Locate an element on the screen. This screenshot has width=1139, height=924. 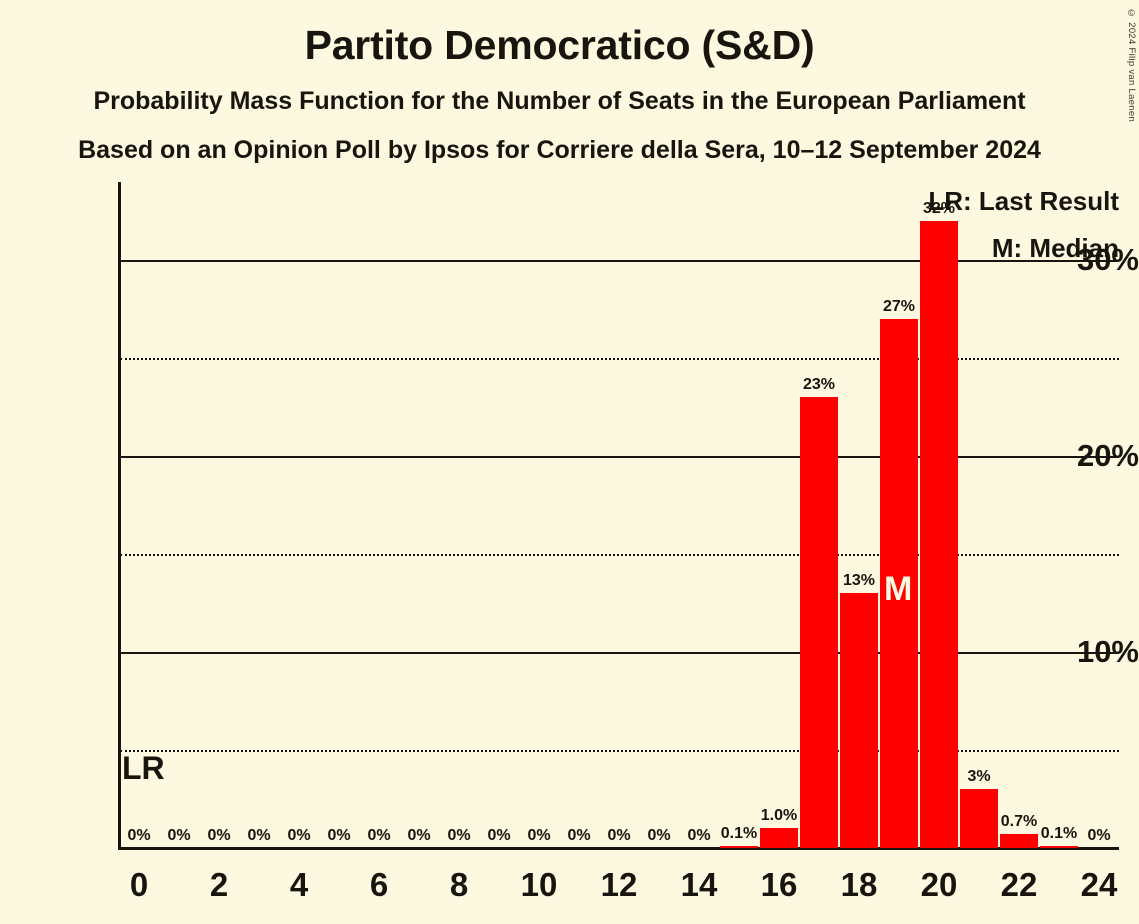
x-axis-tick-label: 16 is located at coordinates (779, 884).